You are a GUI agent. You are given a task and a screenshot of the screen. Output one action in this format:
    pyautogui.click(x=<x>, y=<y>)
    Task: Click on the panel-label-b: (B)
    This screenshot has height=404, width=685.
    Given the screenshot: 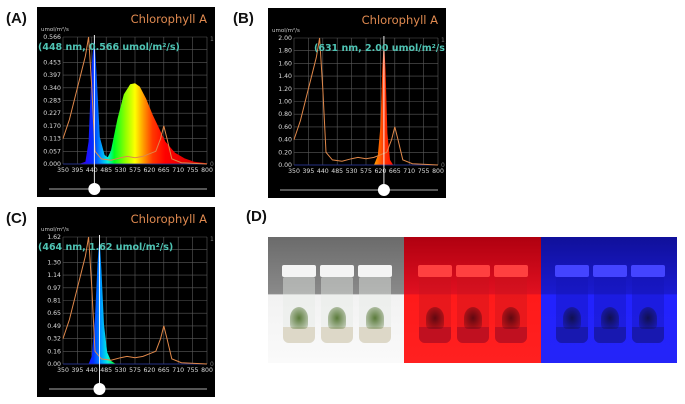 What is the action you would take?
    pyautogui.click(x=243, y=18)
    